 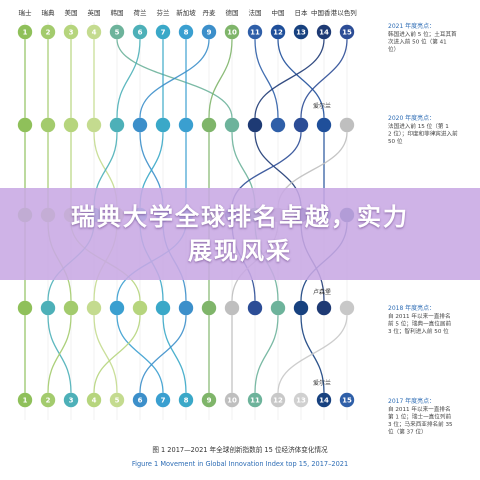 I want to click on rank-number: 13, so click(x=301, y=33).